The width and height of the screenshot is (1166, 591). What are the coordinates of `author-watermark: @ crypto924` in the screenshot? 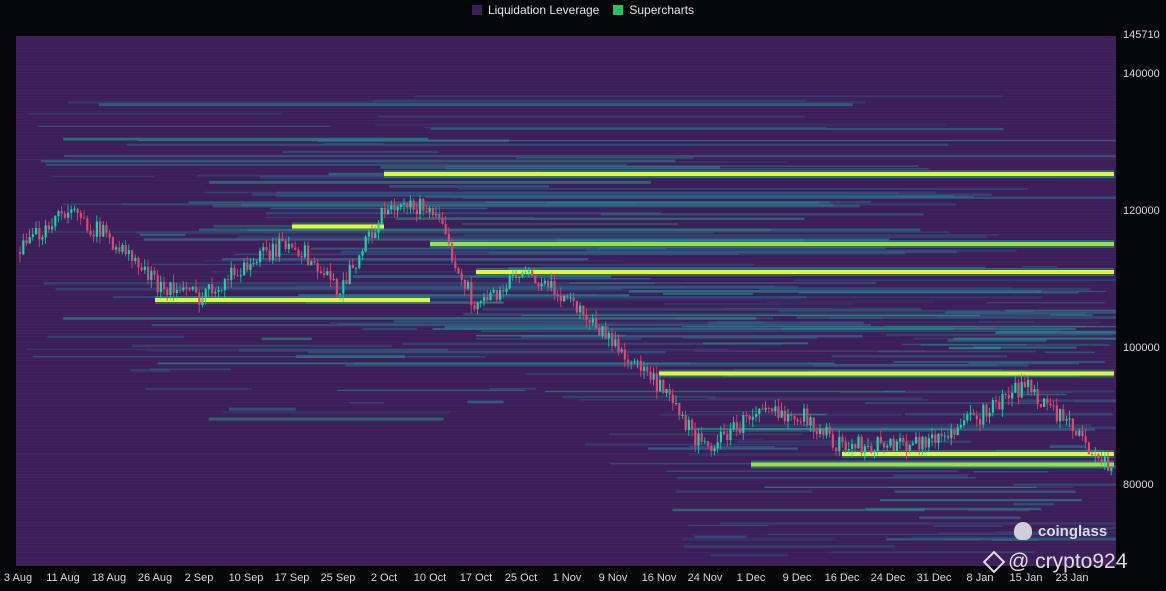 It's located at (1055, 562).